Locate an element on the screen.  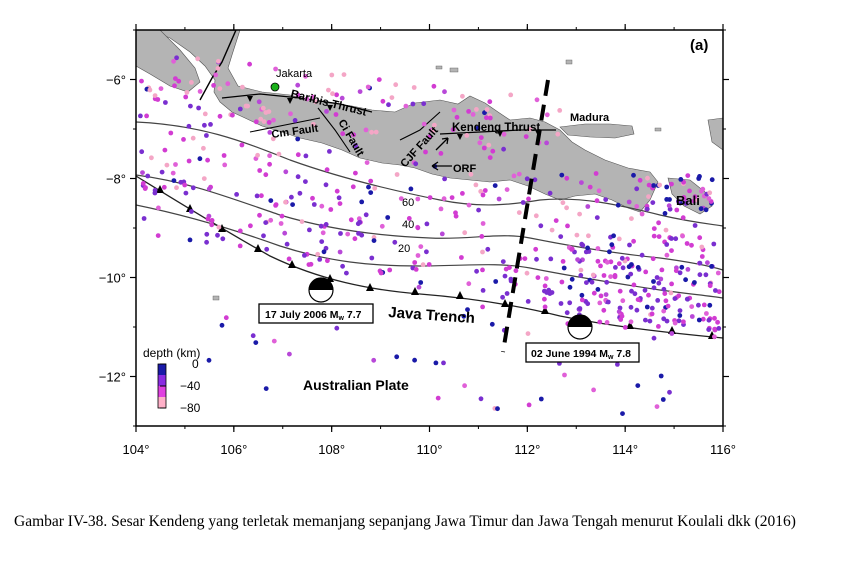
jakarta-marker is located at coordinates (275, 87).